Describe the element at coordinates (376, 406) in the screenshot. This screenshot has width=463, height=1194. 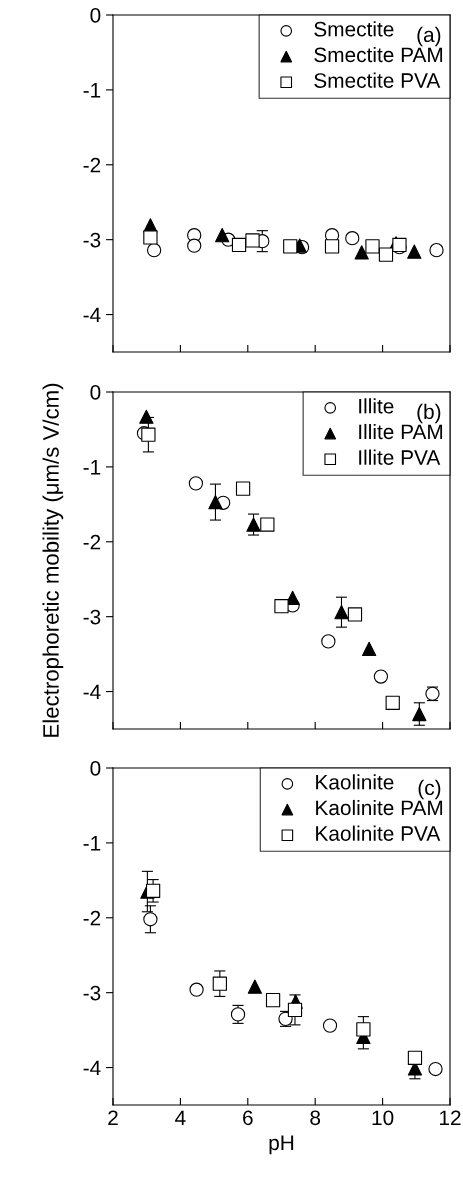
I see `legend-label: Illite` at that location.